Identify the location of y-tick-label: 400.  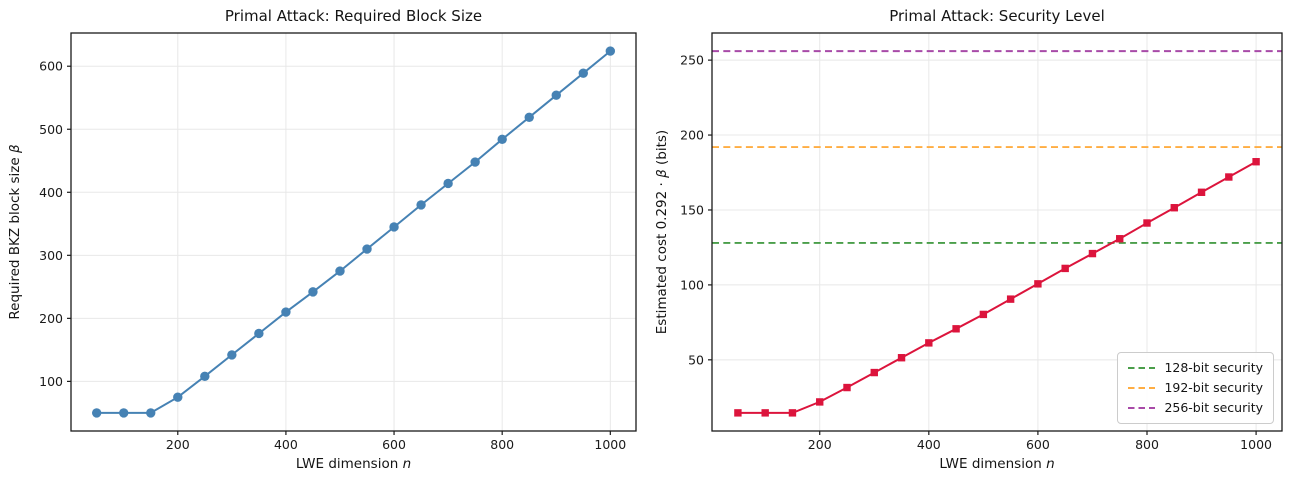
(51, 192).